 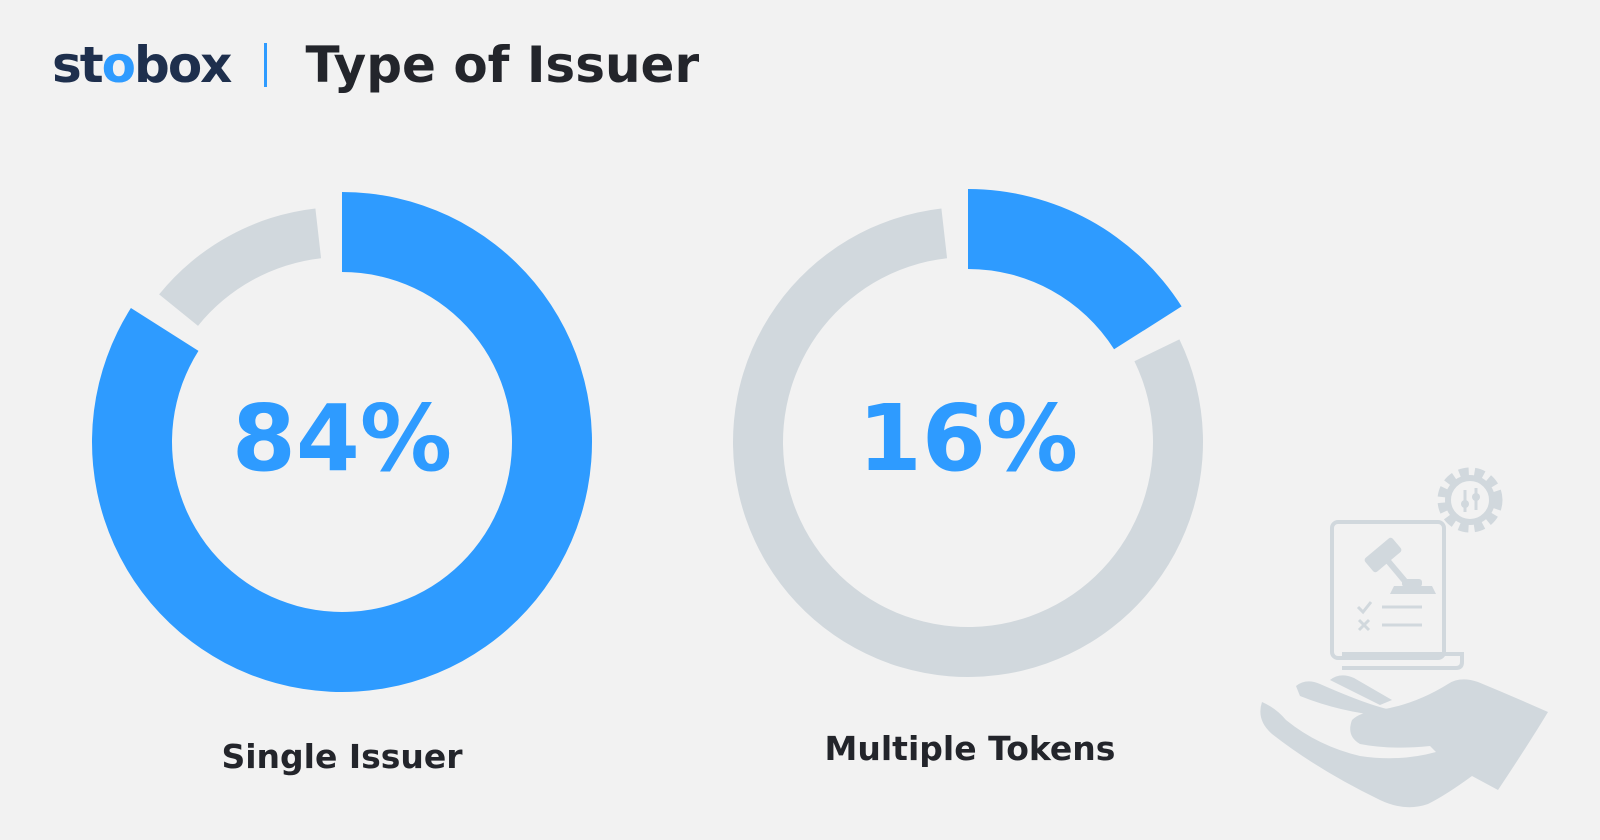 What do you see at coordinates (1404, 637) in the screenshot?
I see `hand-holding-document-with-gavel-and-gear-icon` at bounding box center [1404, 637].